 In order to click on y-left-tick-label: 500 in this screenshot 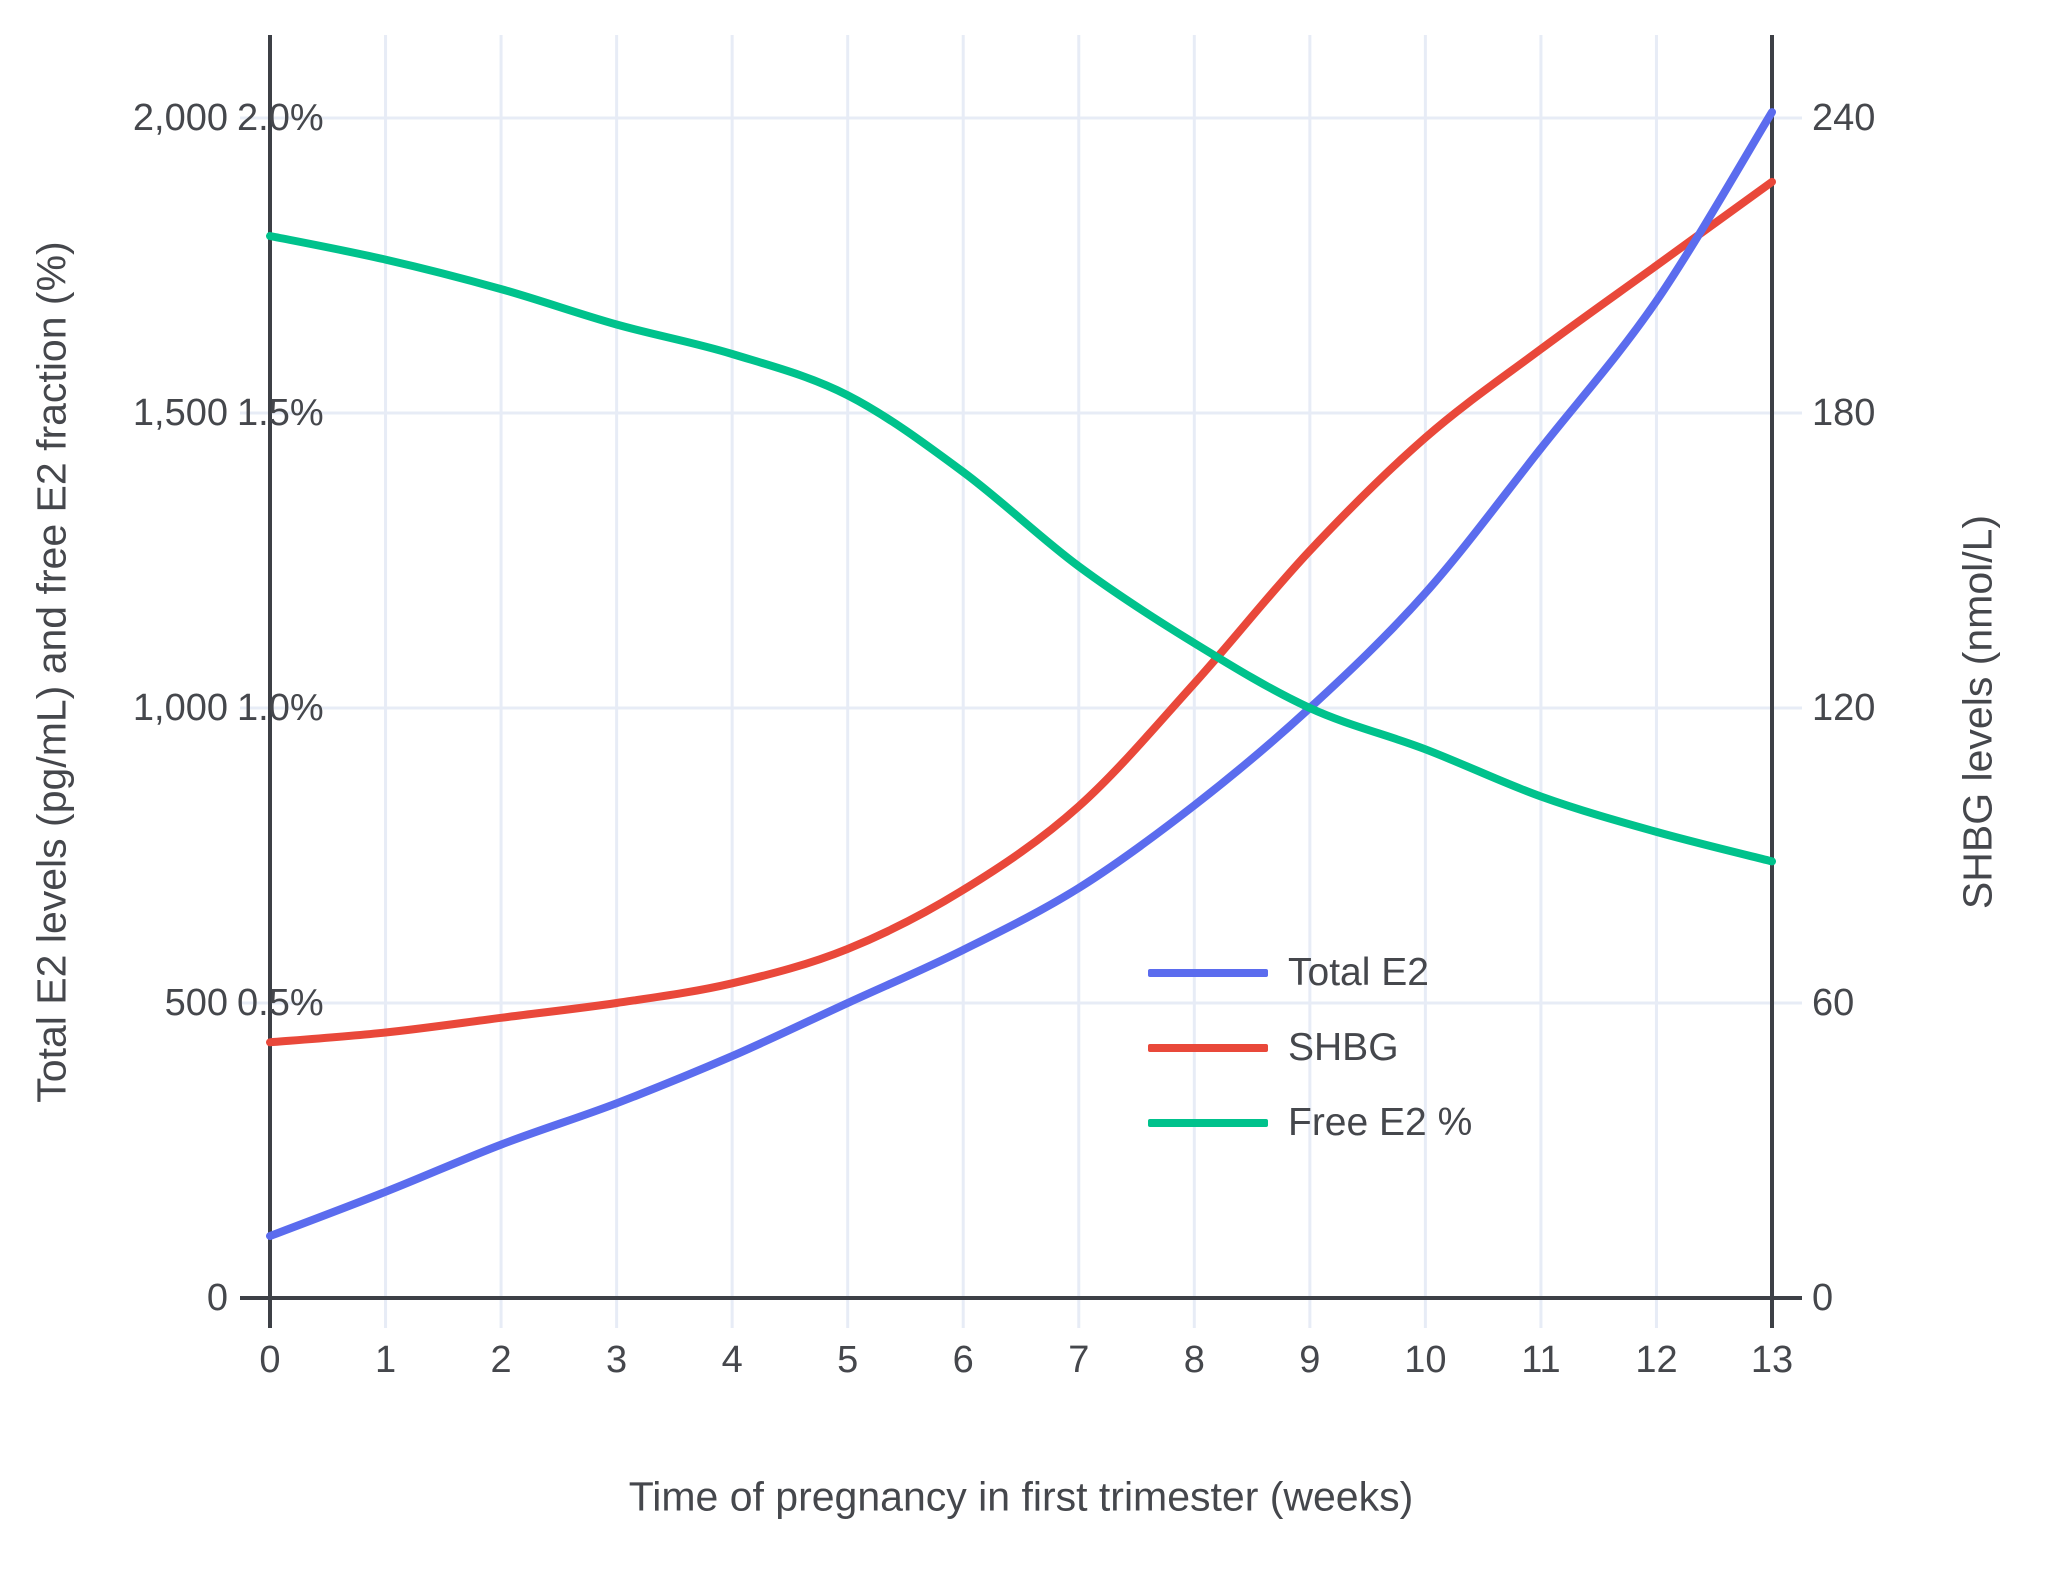, I will do `click(196, 1003)`.